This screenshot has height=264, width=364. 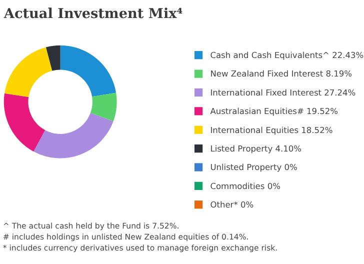 I want to click on legend-label: Commodities 0%, so click(x=245, y=185).